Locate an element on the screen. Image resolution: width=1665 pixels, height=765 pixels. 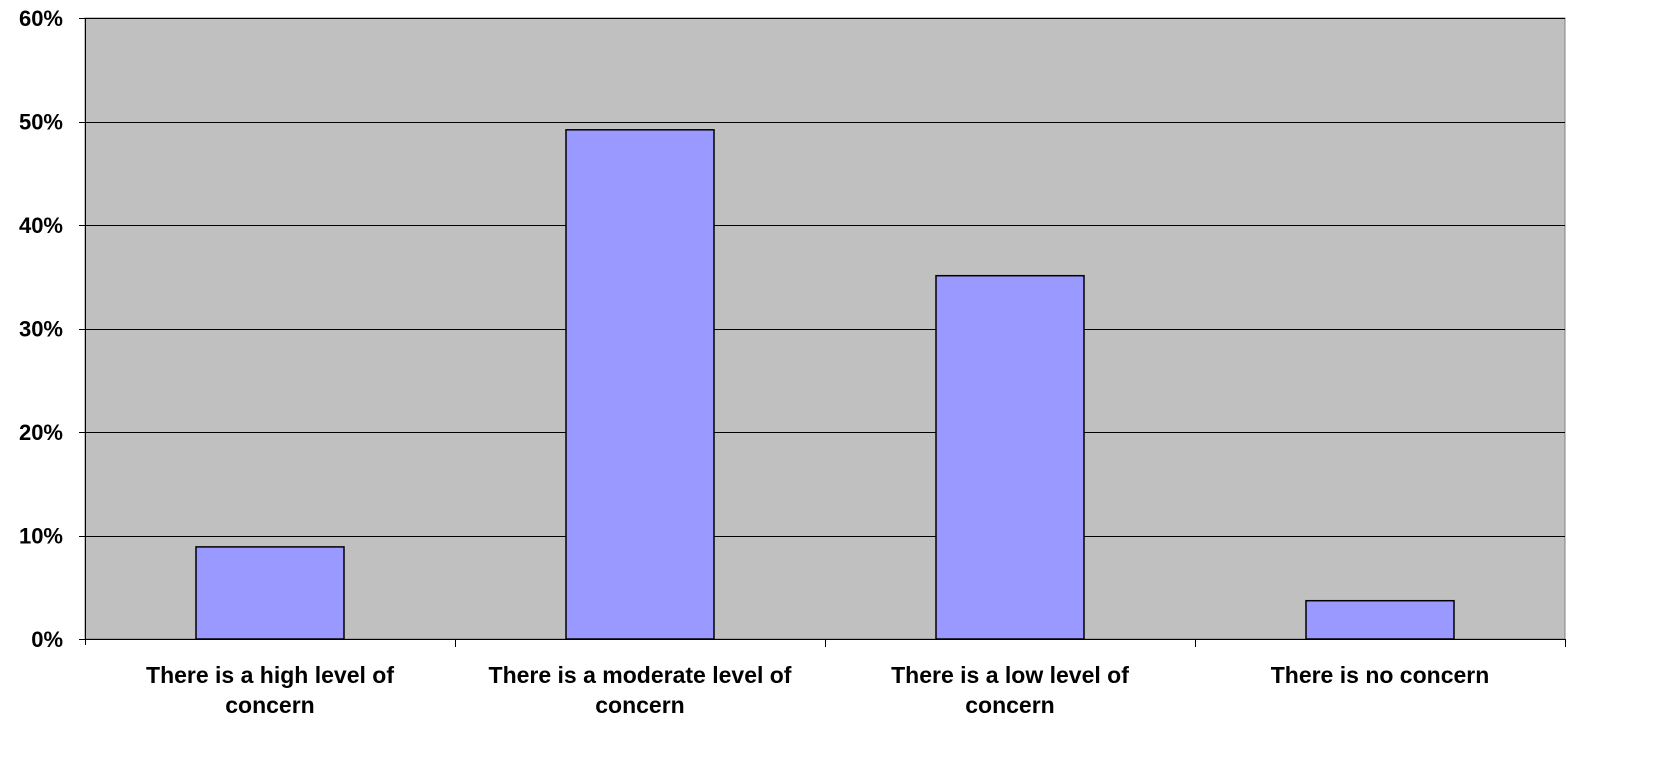
x-category-label: There is no concern is located at coordinates (1380, 675).